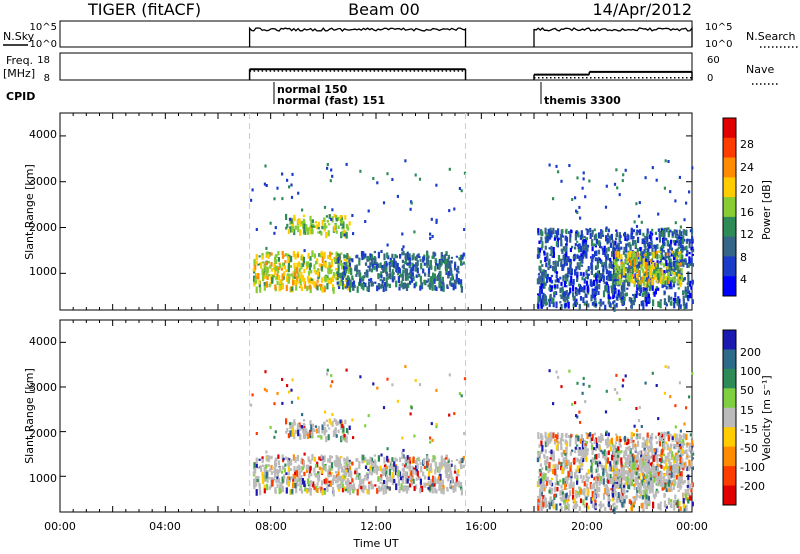 This screenshot has width=800, height=554. Describe the element at coordinates (43, 44) in the screenshot. I see `noise-left-tick-bottom: 10^0` at that location.